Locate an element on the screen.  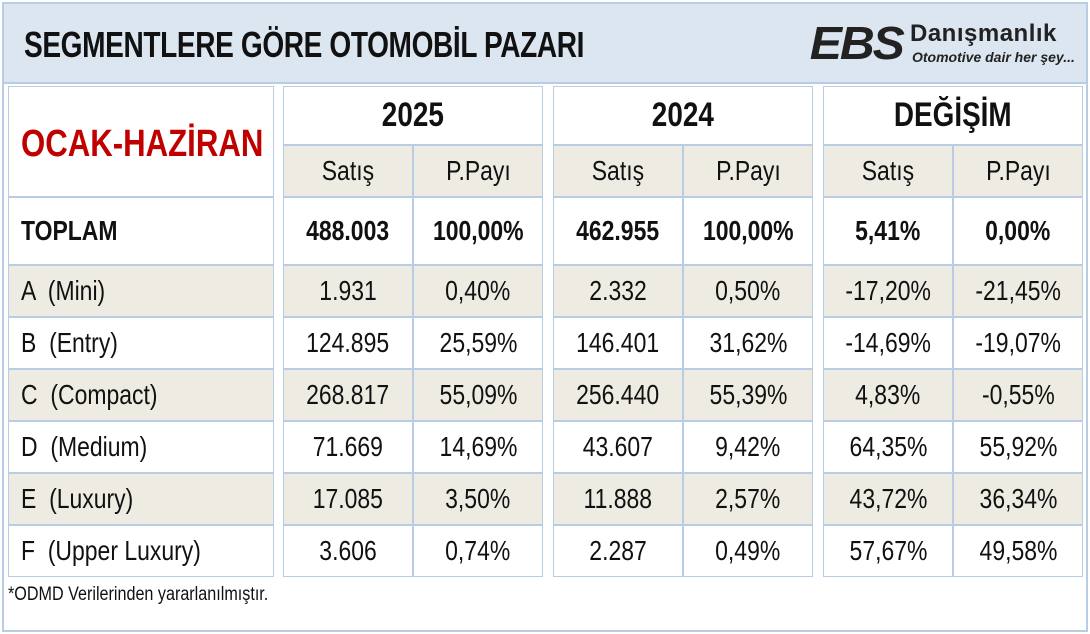
table-cell-text: 43.607 is located at coordinates (618, 446).